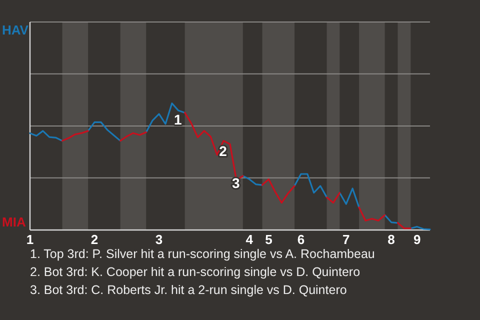 Image resolution: width=480 pixels, height=320 pixels. What do you see at coordinates (14, 222) in the screenshot?
I see `text: MIA` at bounding box center [14, 222].